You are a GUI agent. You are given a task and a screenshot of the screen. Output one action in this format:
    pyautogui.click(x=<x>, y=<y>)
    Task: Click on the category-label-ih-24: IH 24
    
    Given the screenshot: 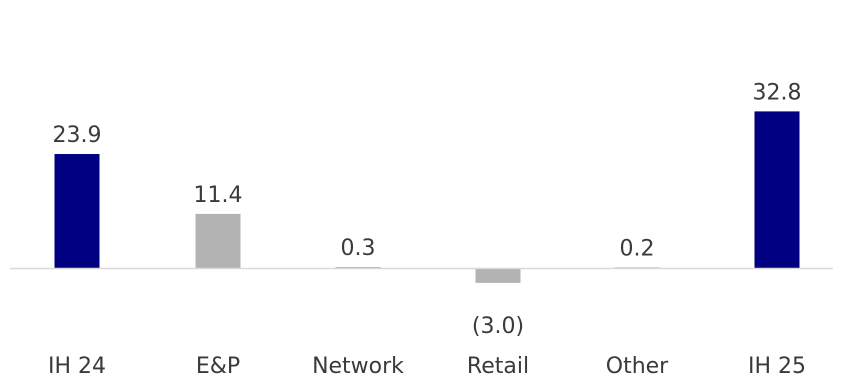 What is the action you would take?
    pyautogui.click(x=77, y=366)
    